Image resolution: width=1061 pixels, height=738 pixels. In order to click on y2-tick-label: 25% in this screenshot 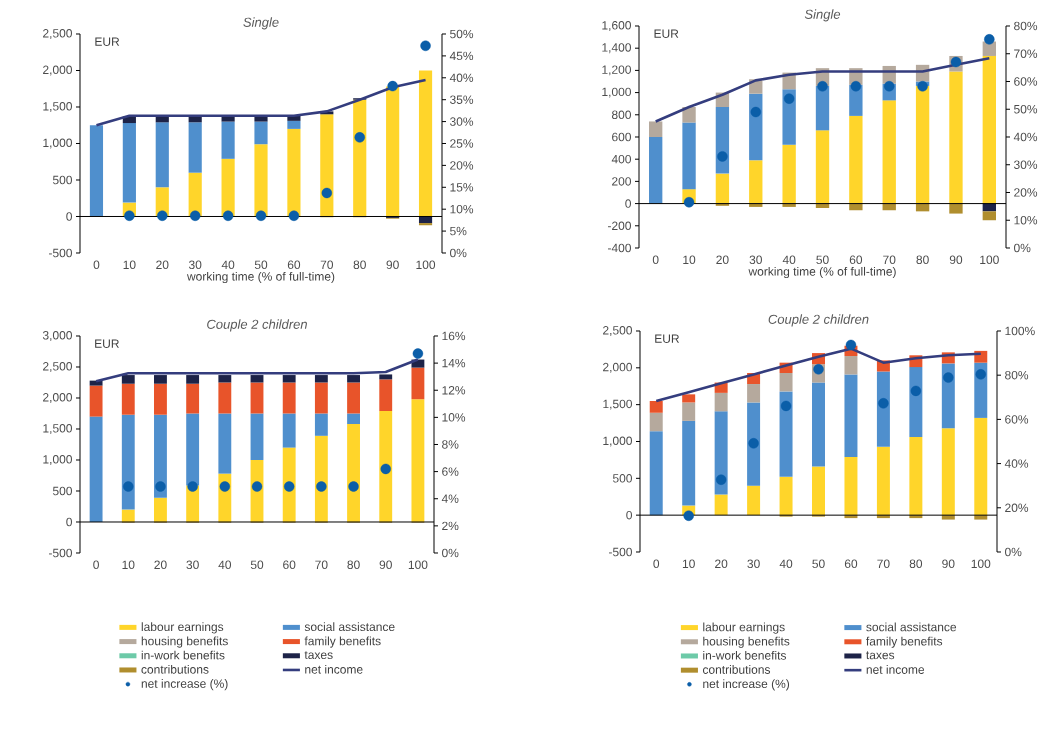, I will do `click(462, 143)`.